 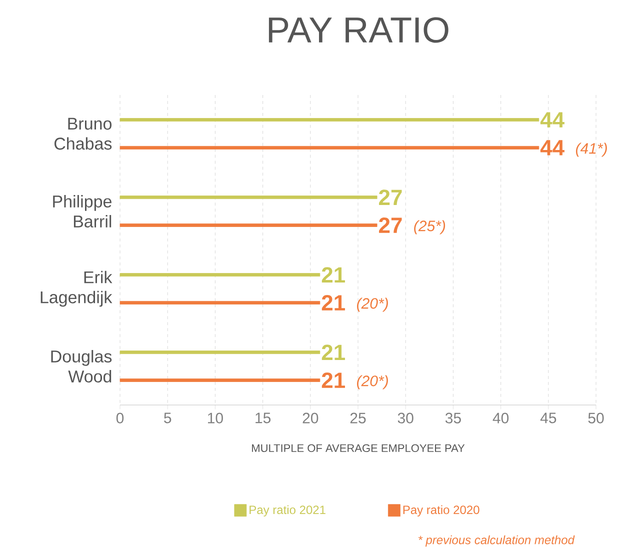 What do you see at coordinates (358, 30) in the screenshot?
I see `chart-title: PAY RATIO` at bounding box center [358, 30].